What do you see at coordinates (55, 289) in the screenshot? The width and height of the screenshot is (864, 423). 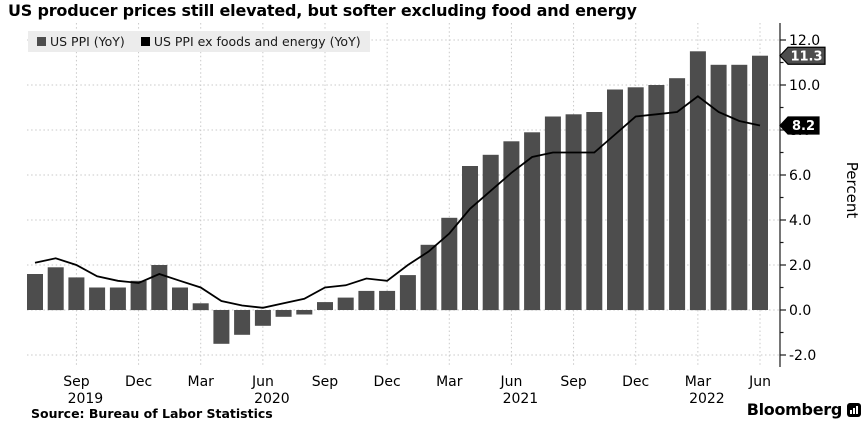 I see `bar-Aug 2019` at bounding box center [55, 289].